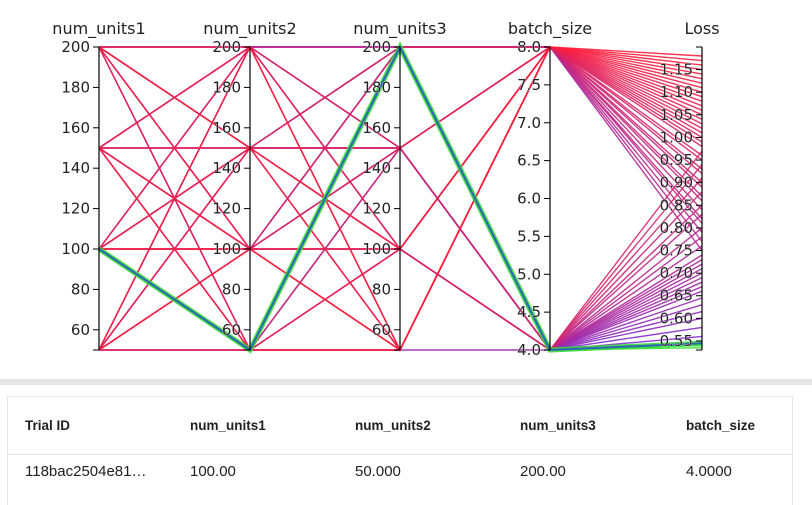  What do you see at coordinates (676, 341) in the screenshot?
I see `tick-label: 0.55` at bounding box center [676, 341].